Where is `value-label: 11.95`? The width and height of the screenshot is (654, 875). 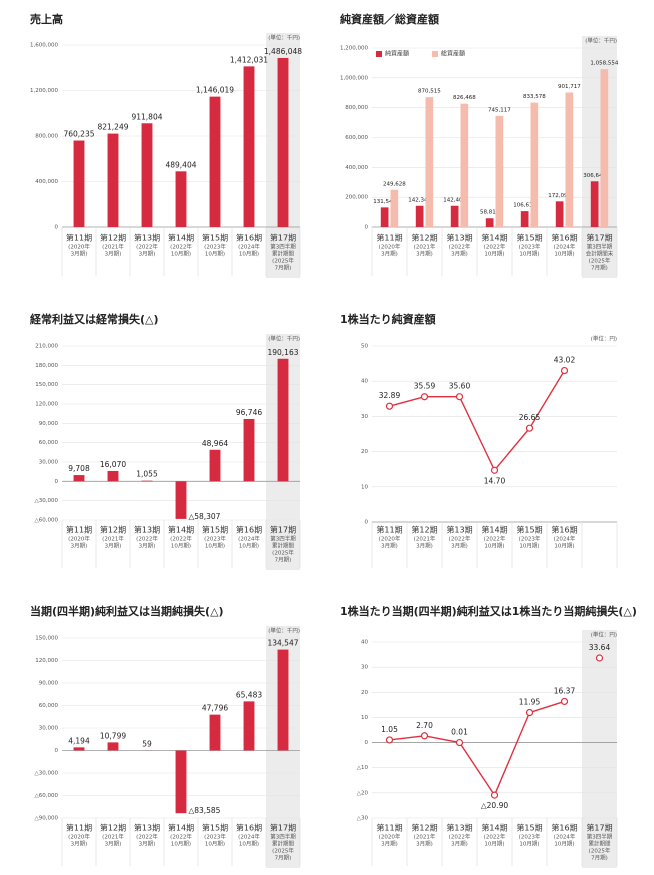
value-label: 11.95 is located at coordinates (530, 702).